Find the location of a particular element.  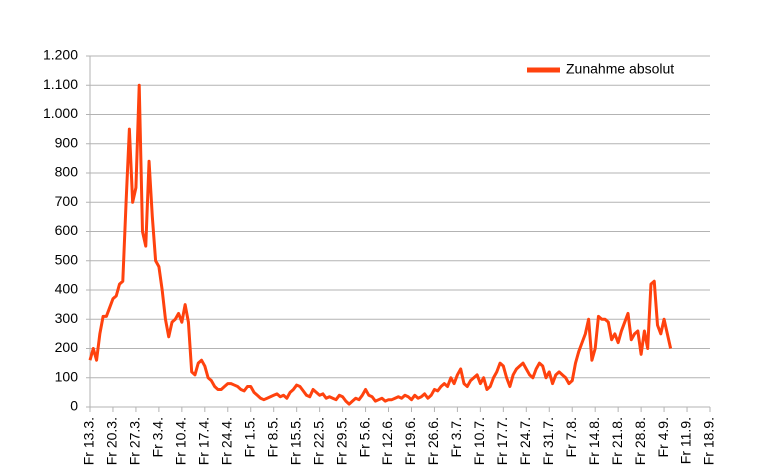

y-tick-label: 300 is located at coordinates (67, 318).